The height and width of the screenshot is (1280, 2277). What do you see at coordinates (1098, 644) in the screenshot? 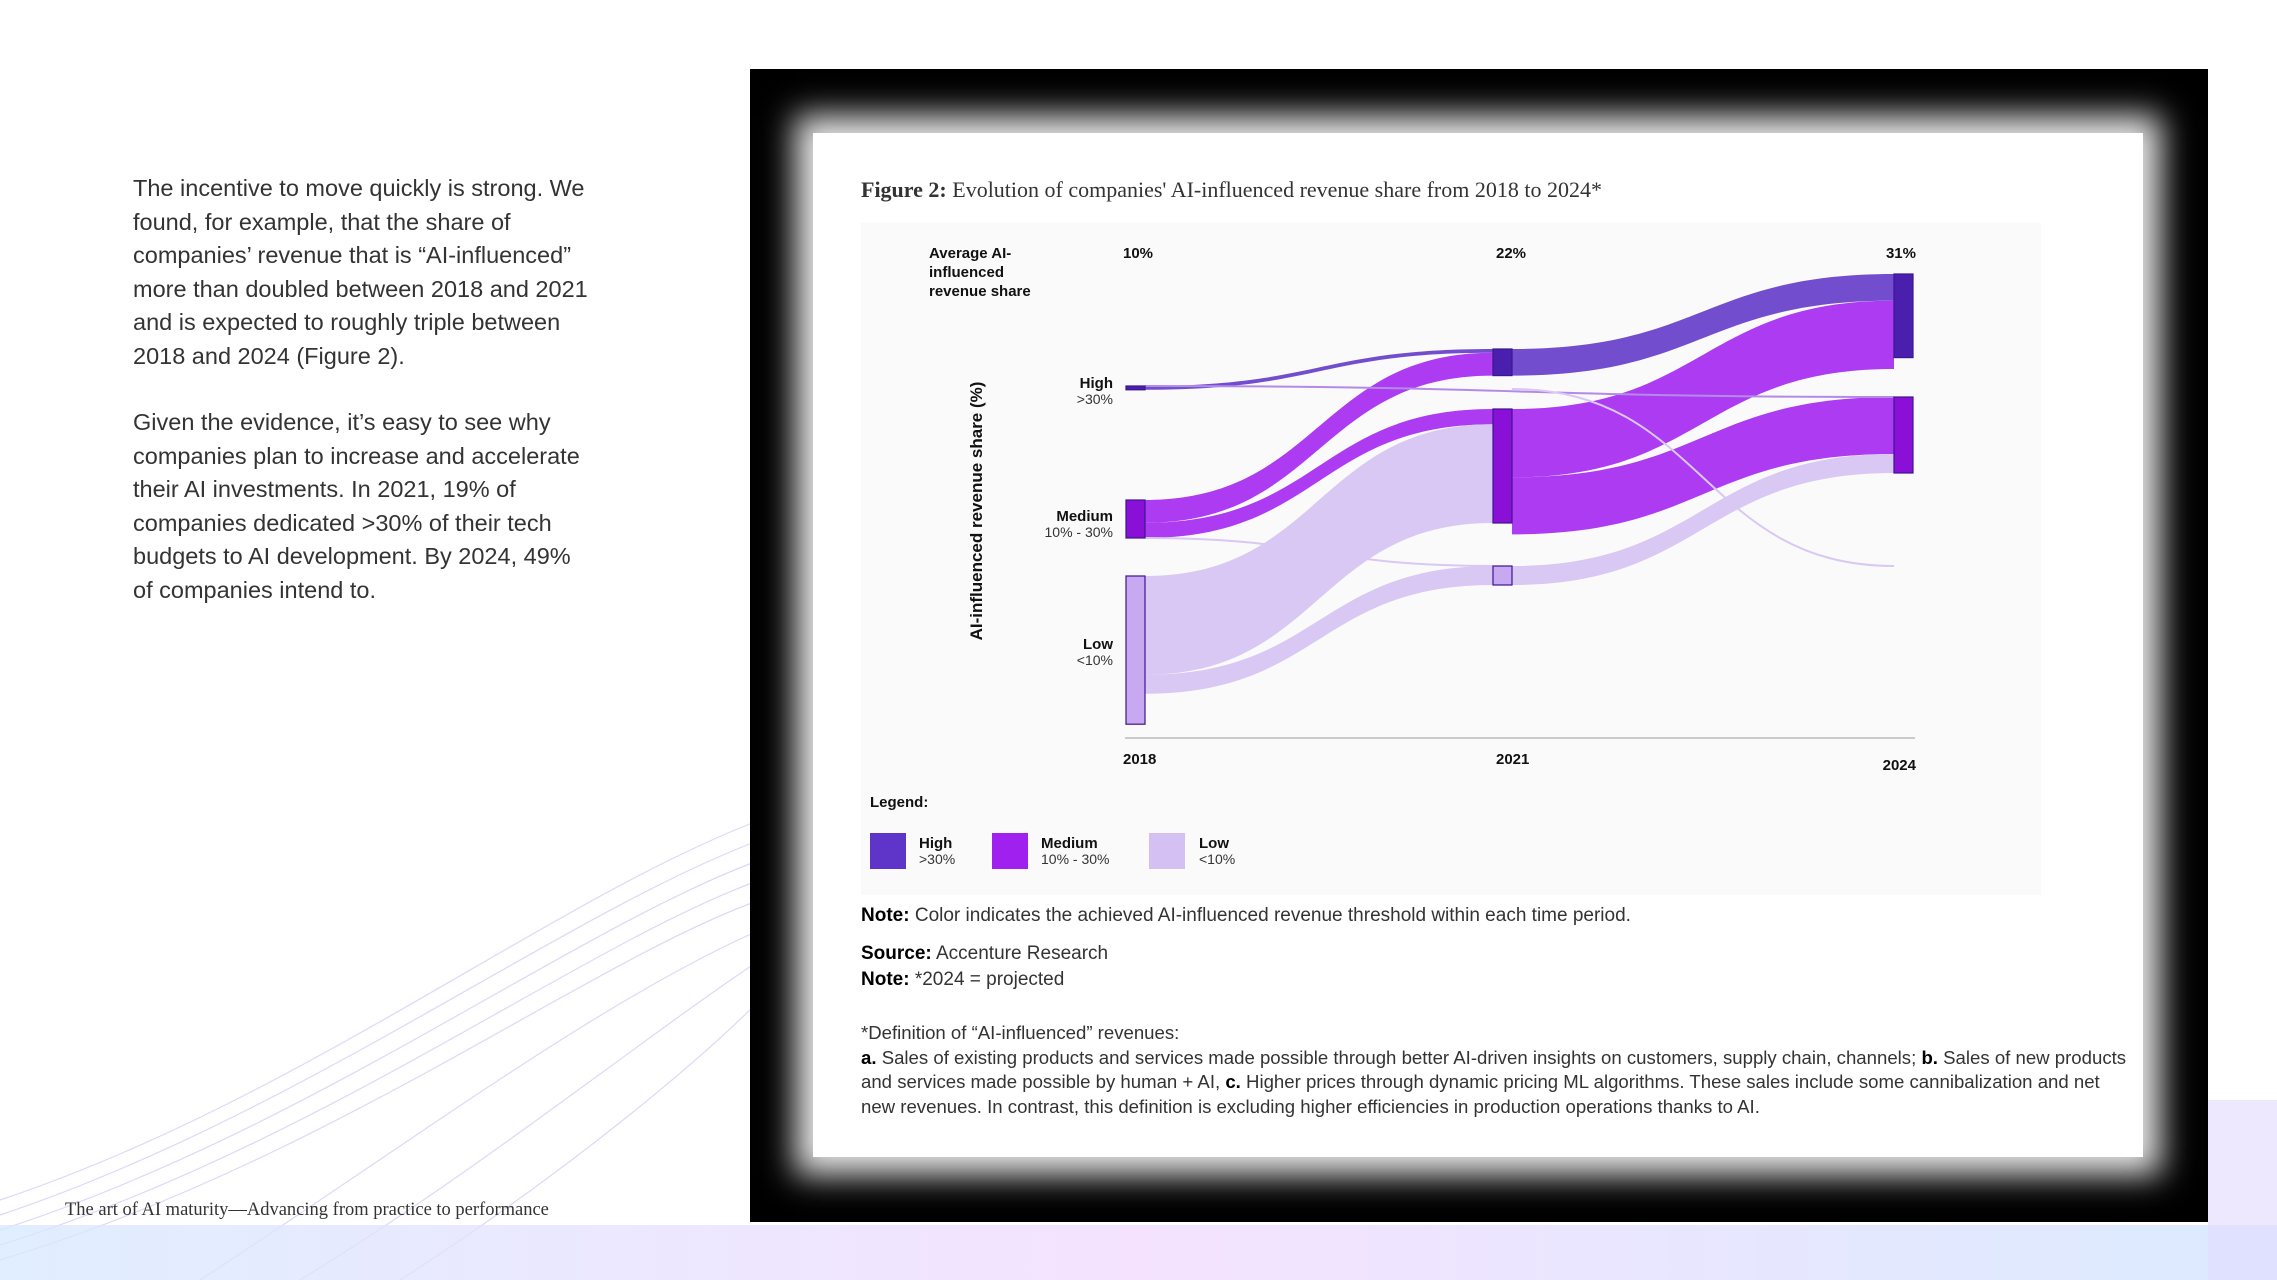
I see `category-low-label: Low` at bounding box center [1098, 644].